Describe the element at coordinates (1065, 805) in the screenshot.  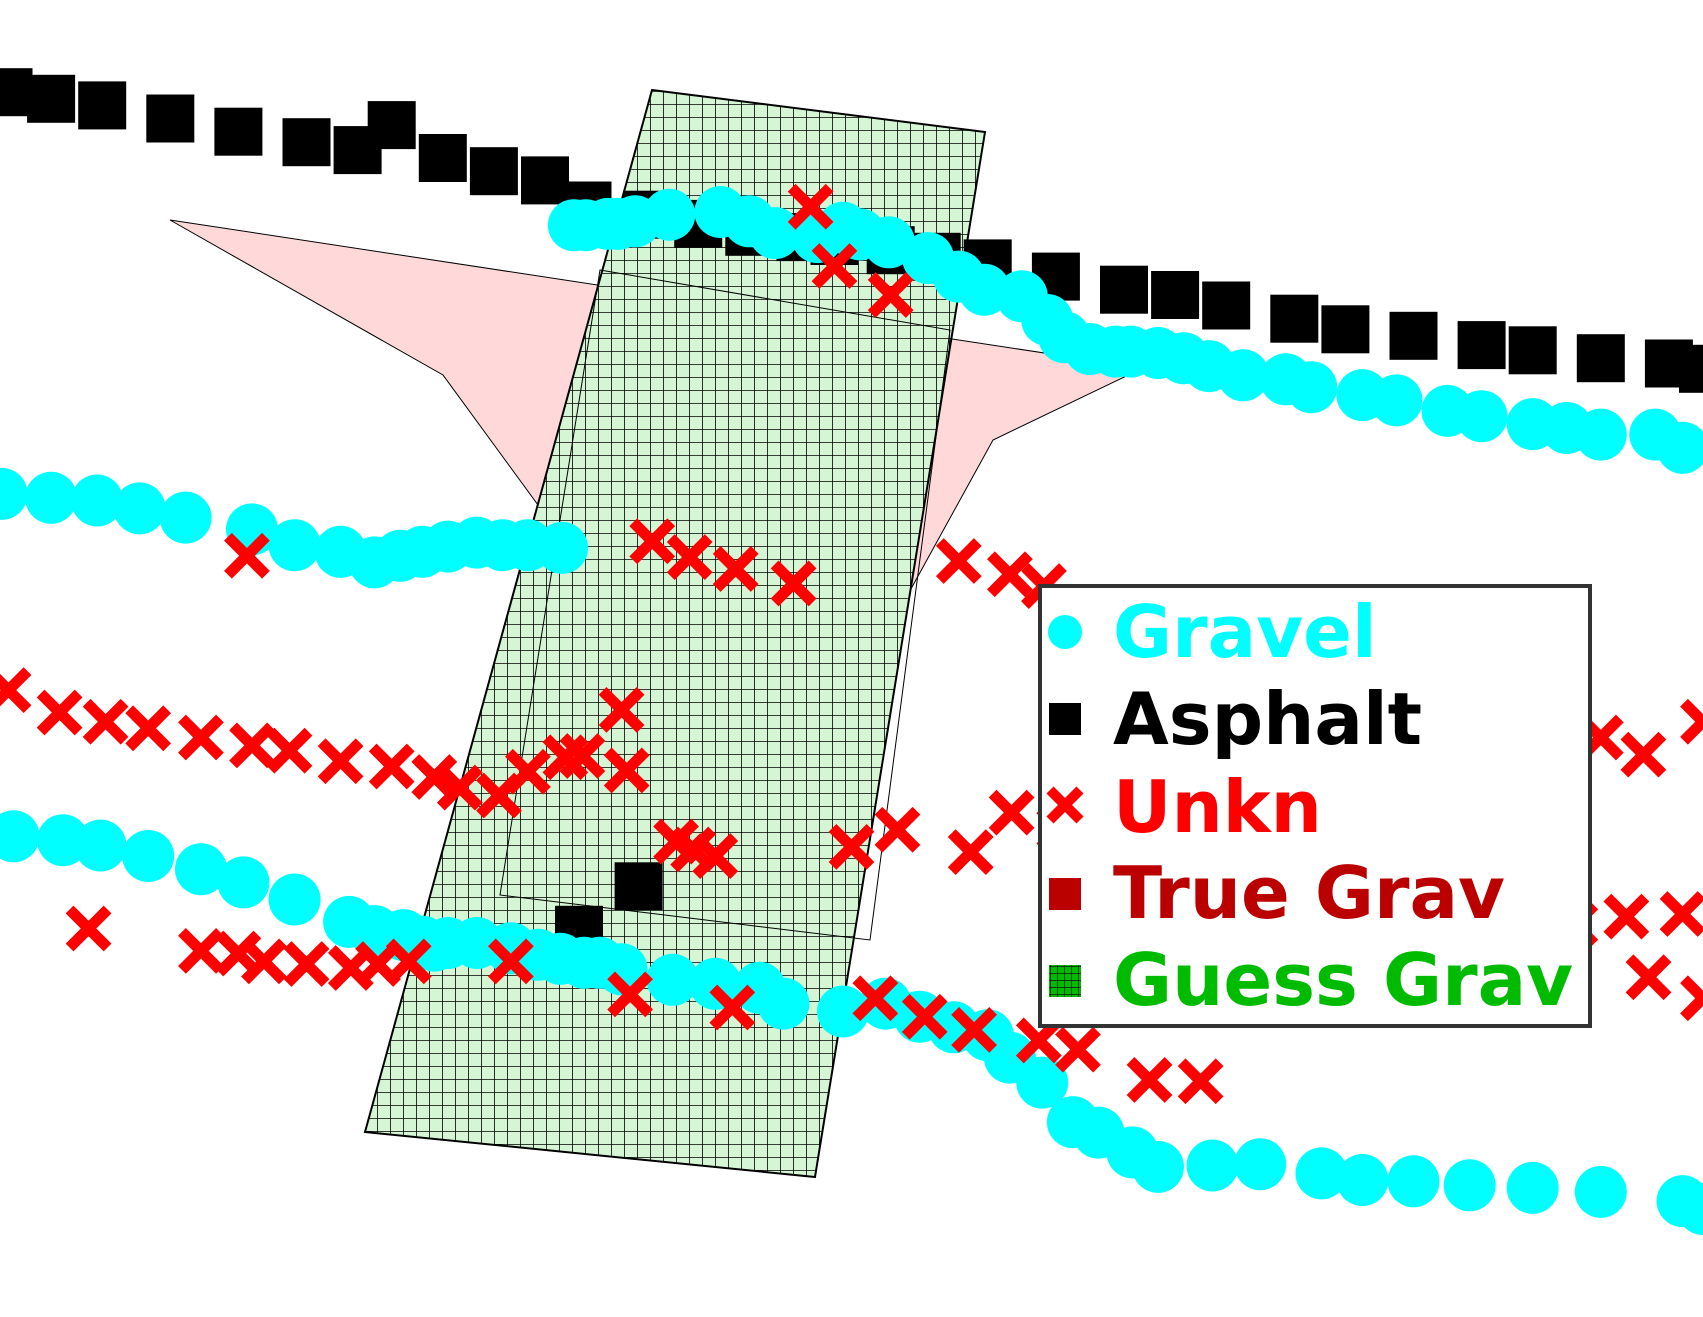
I see `legend-unkn-marker` at that location.